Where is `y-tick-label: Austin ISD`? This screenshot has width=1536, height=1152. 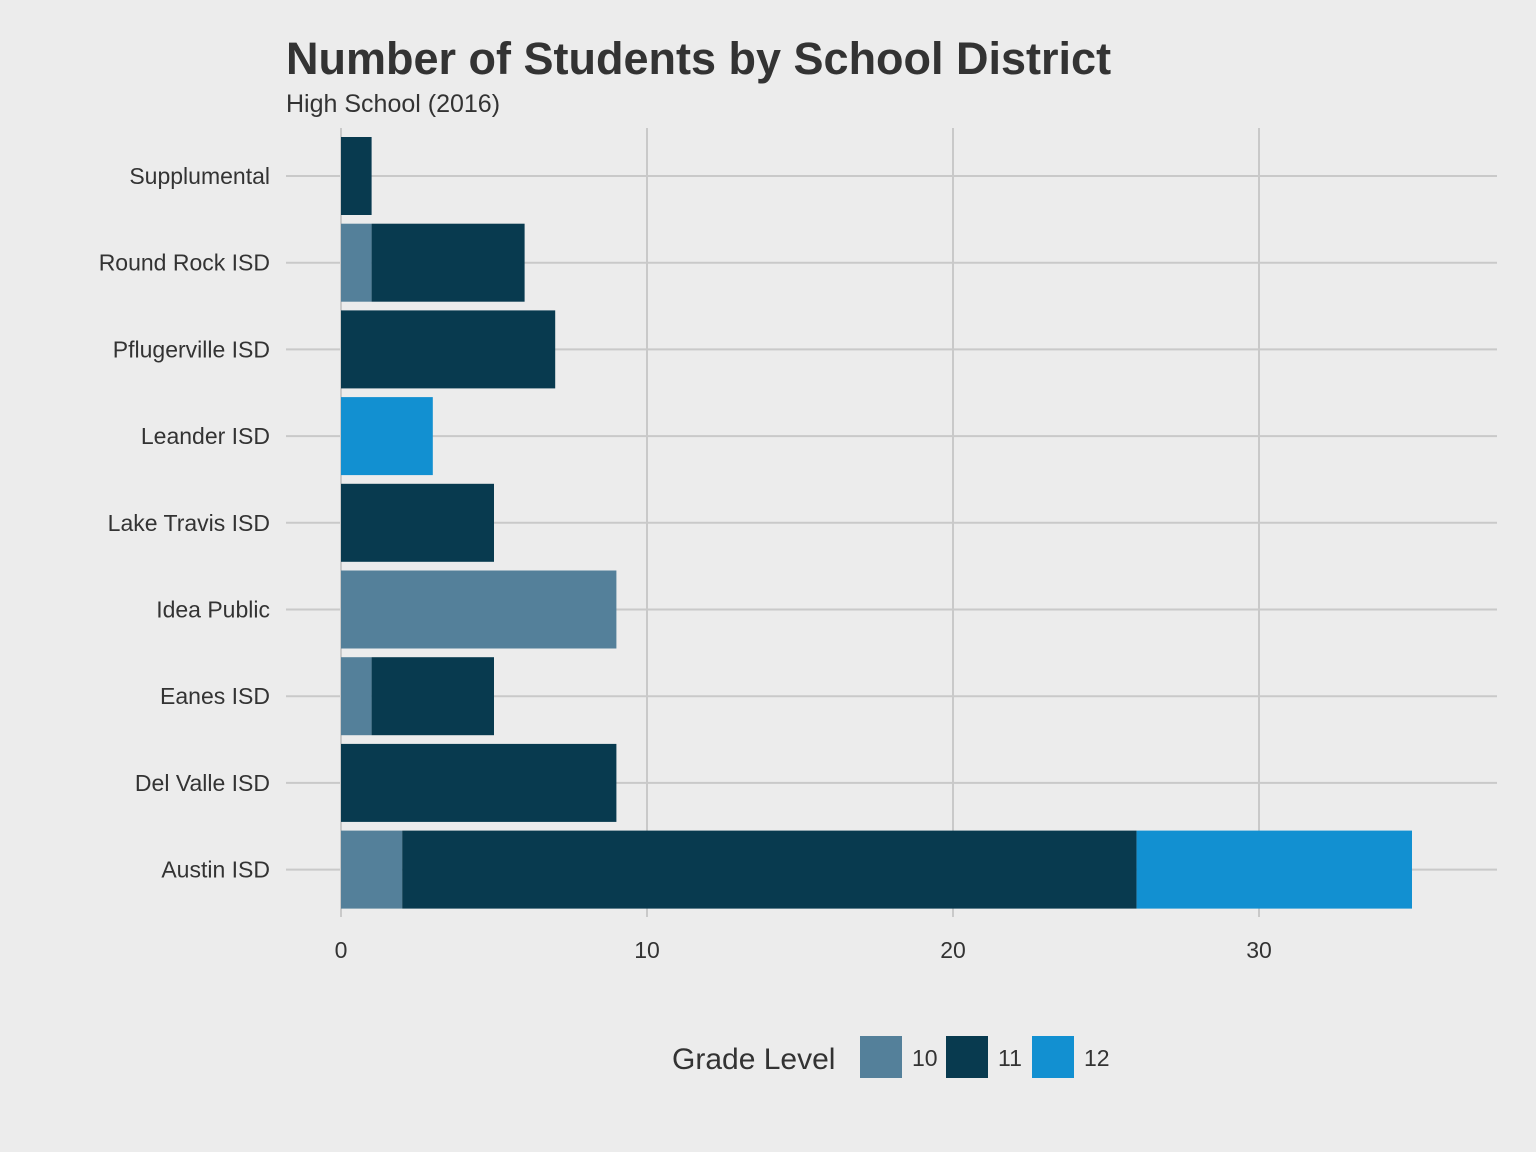
y-tick-label: Austin ISD is located at coordinates (215, 870).